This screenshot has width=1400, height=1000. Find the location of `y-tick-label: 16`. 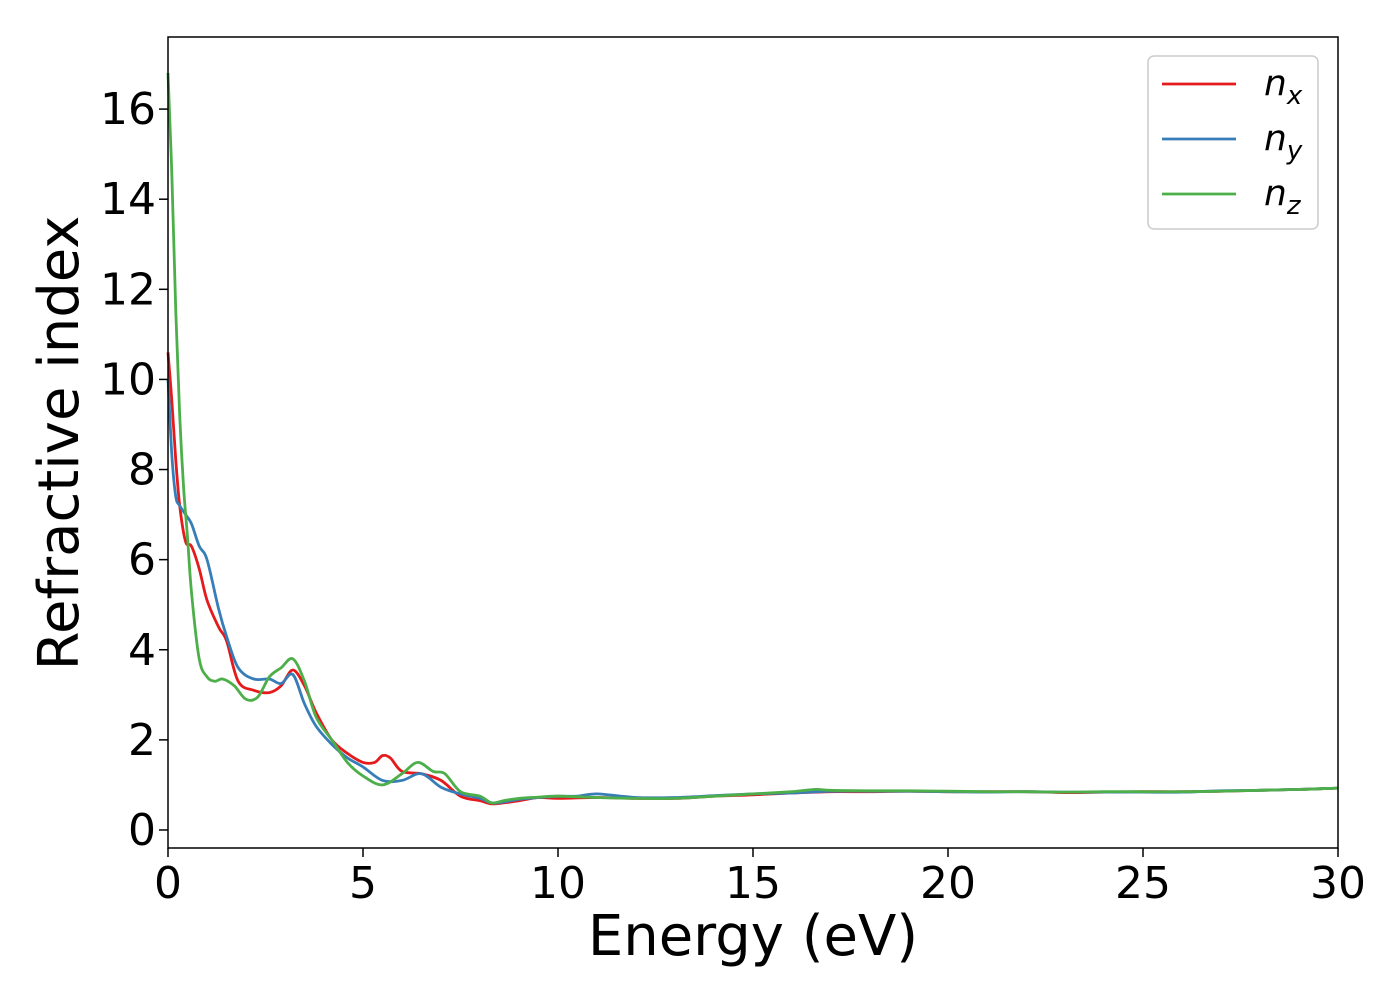

y-tick-label: 16 is located at coordinates (128, 109).